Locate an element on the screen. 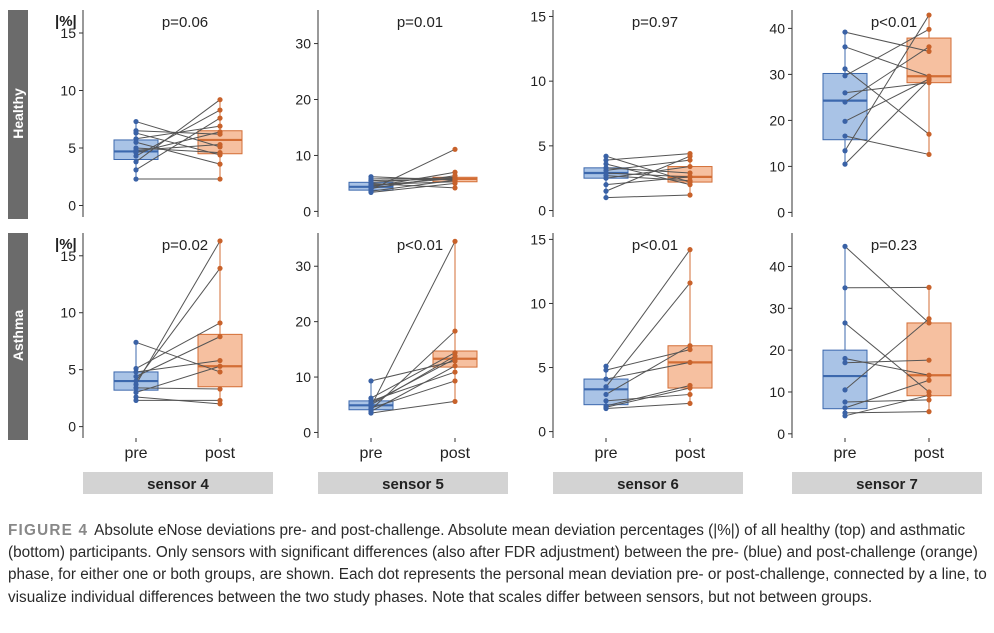  pre-box is located at coordinates (845, 98).